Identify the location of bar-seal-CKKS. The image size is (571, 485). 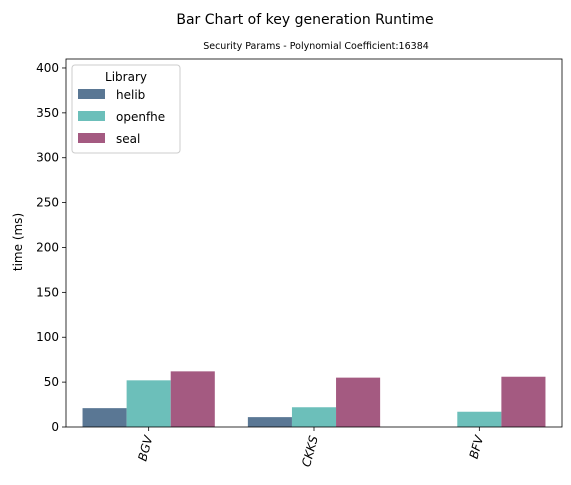
(358, 402).